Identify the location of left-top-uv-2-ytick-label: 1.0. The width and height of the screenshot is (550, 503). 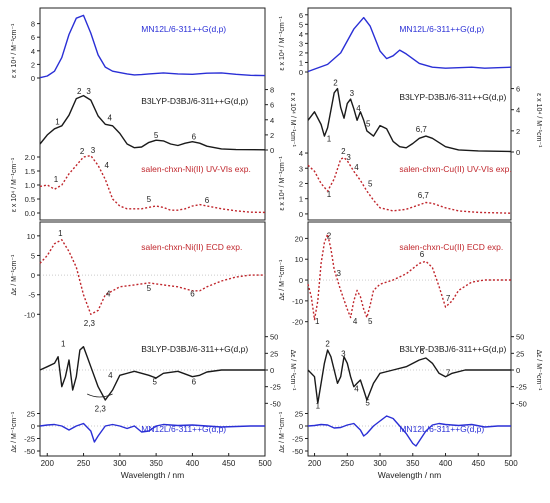
(30, 185).